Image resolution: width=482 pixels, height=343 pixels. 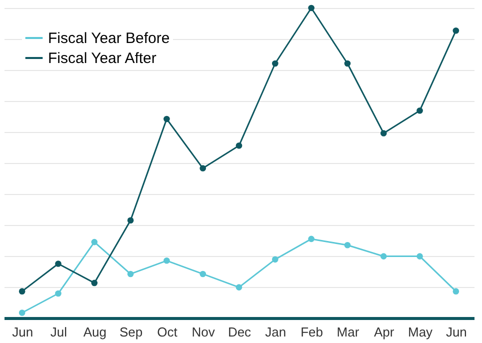 I want to click on x-tick-label: Apr, so click(x=384, y=332).